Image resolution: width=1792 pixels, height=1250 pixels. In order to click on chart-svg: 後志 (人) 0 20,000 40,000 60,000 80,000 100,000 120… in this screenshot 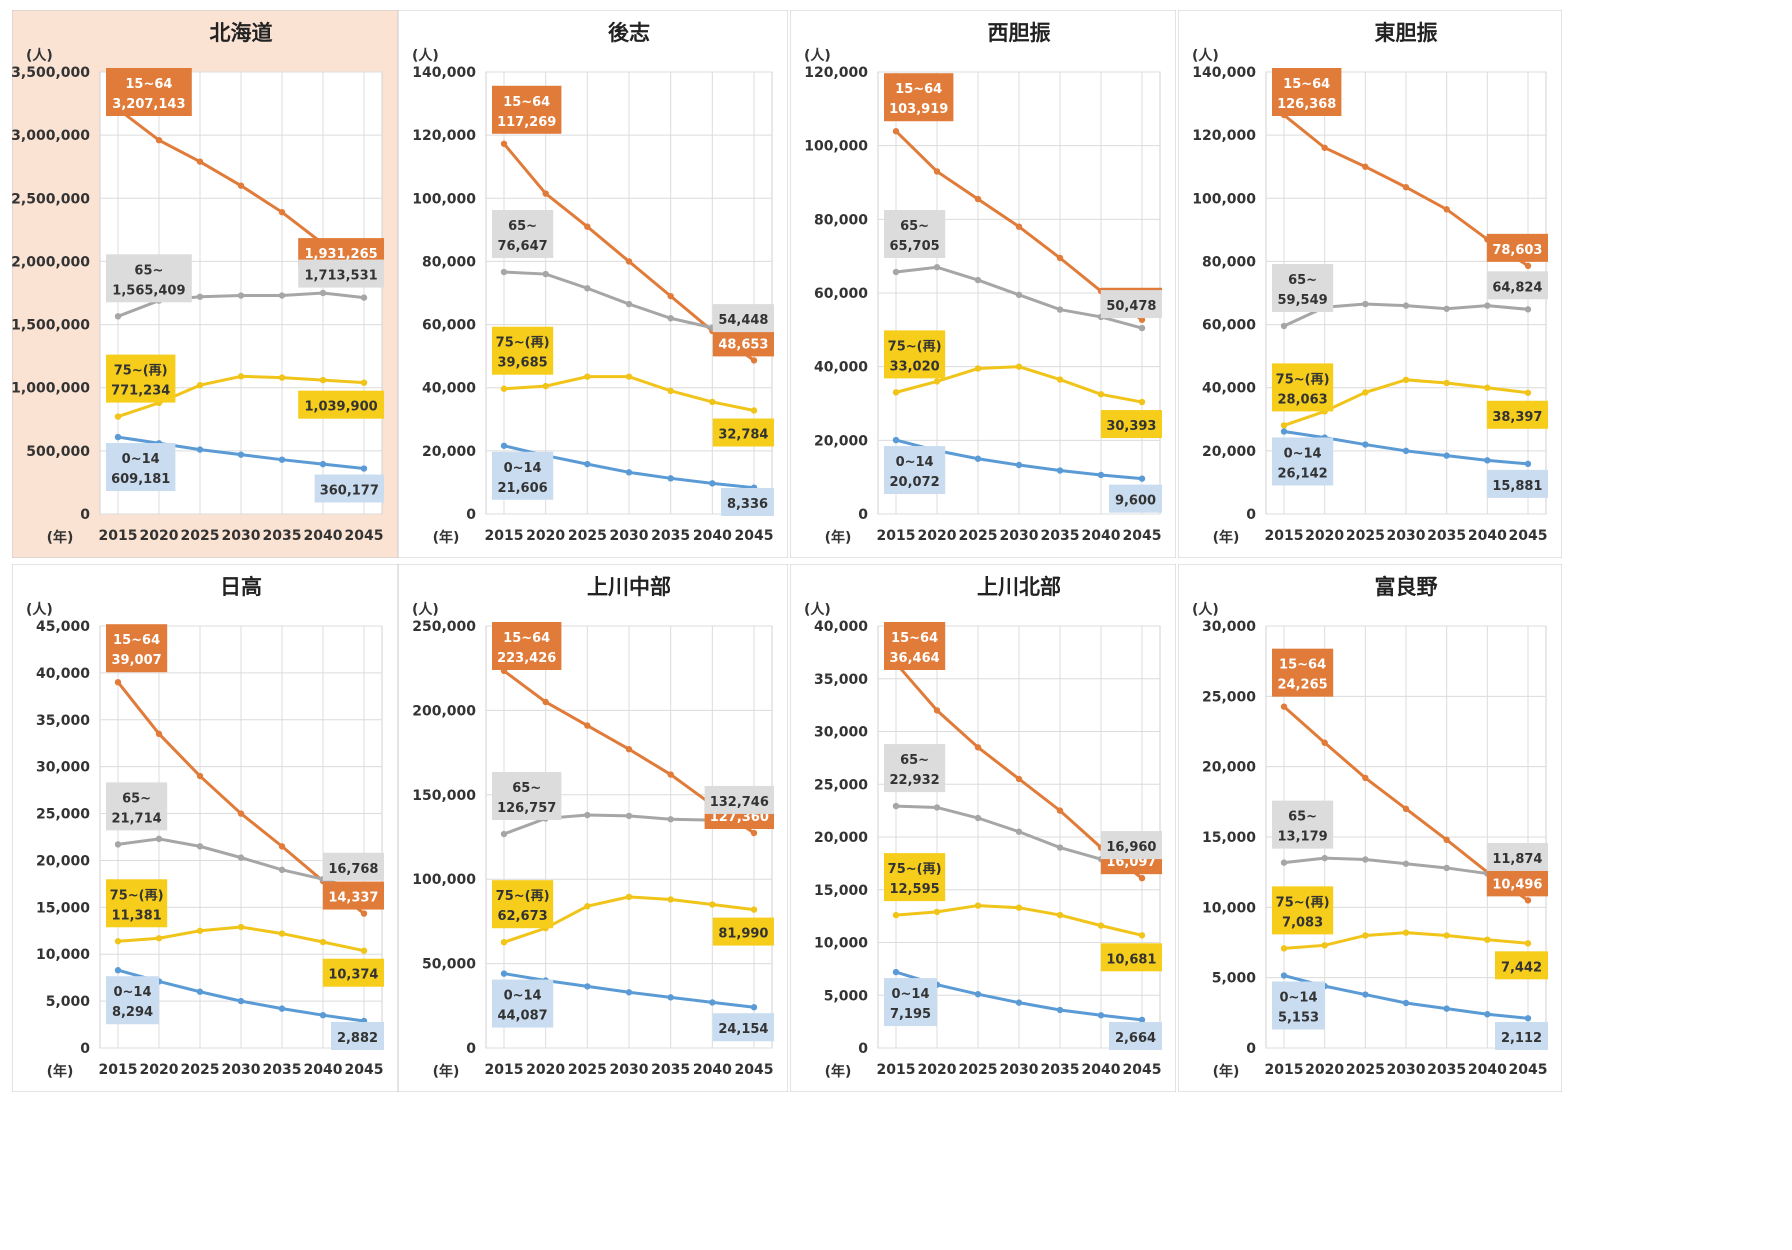, I will do `click(593, 284)`.